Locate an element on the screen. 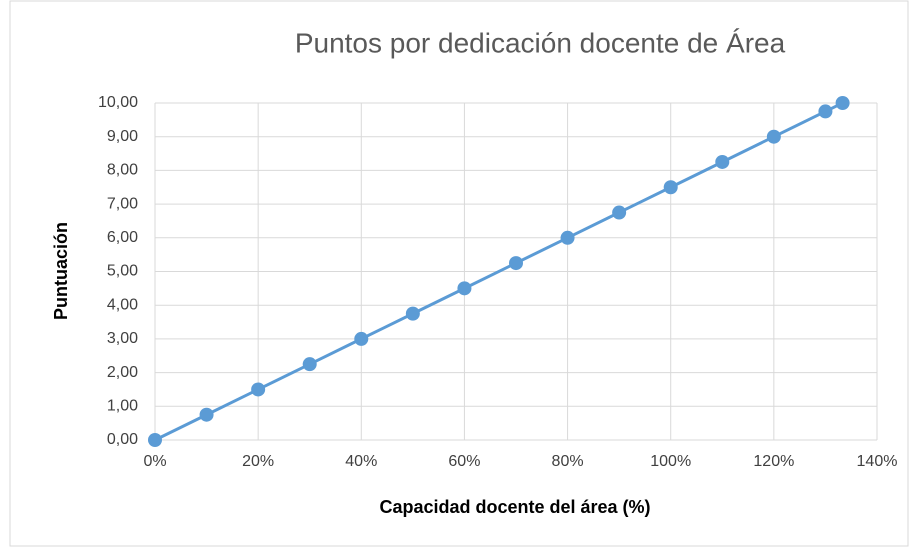 This screenshot has width=918, height=549. y-tick-label: 3,00 is located at coordinates (122, 338).